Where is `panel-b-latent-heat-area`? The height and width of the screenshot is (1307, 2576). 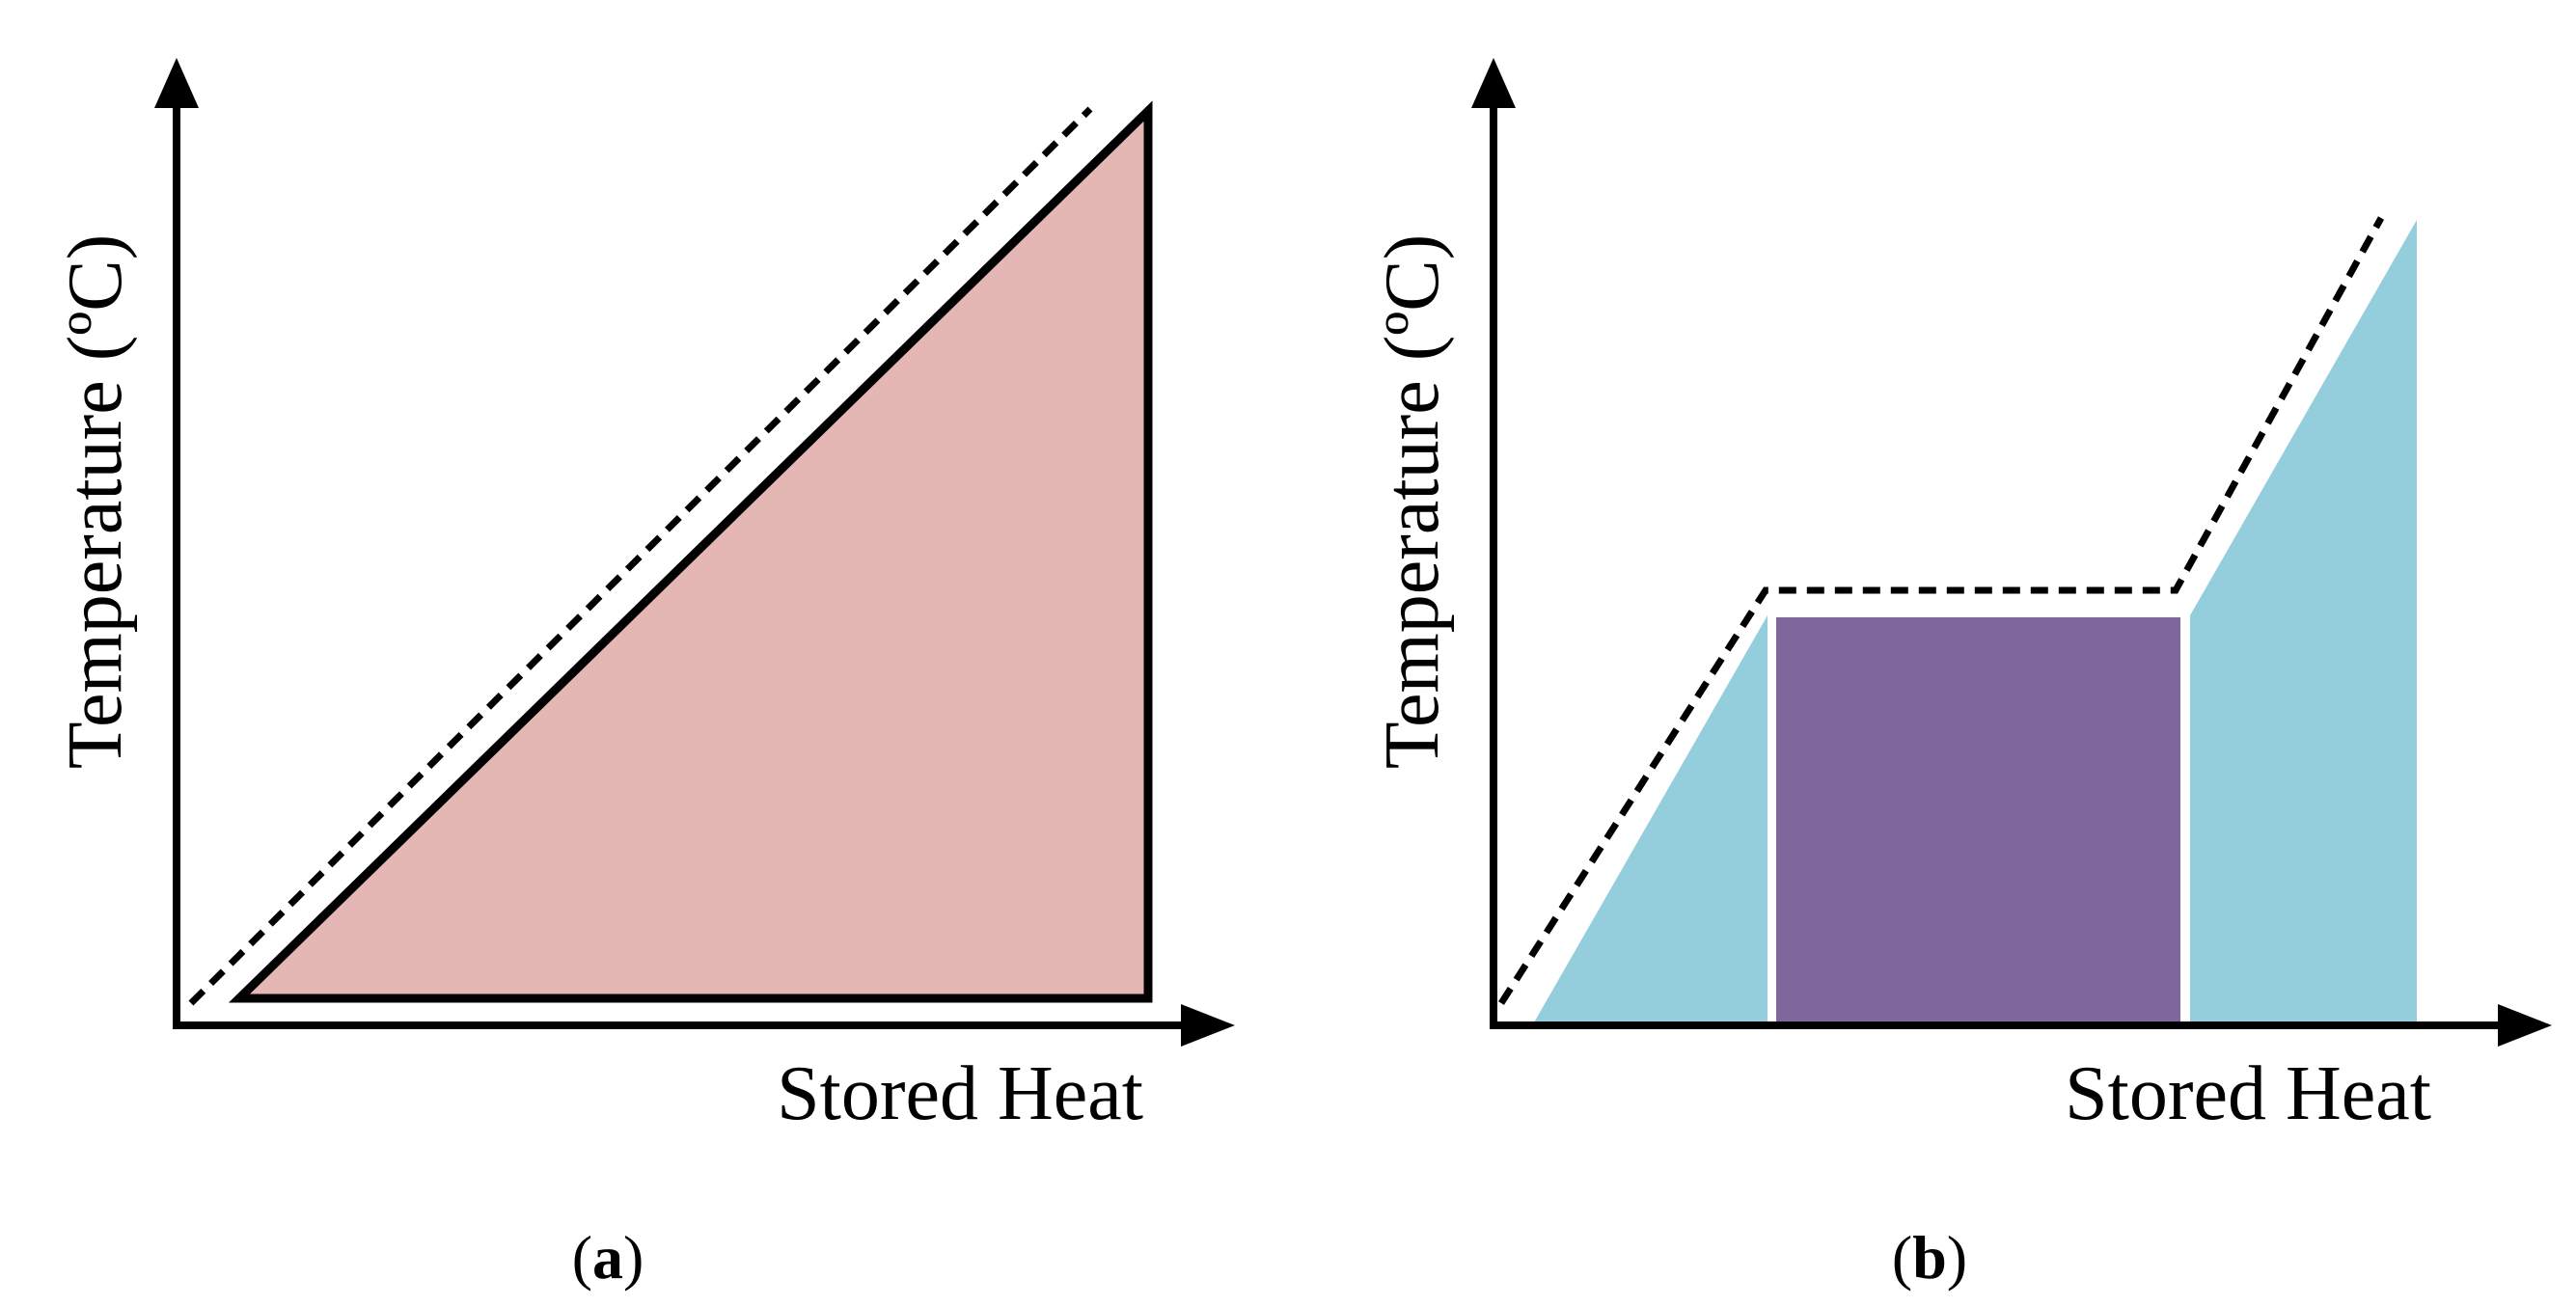 panel-b-latent-heat-area is located at coordinates (1978, 820).